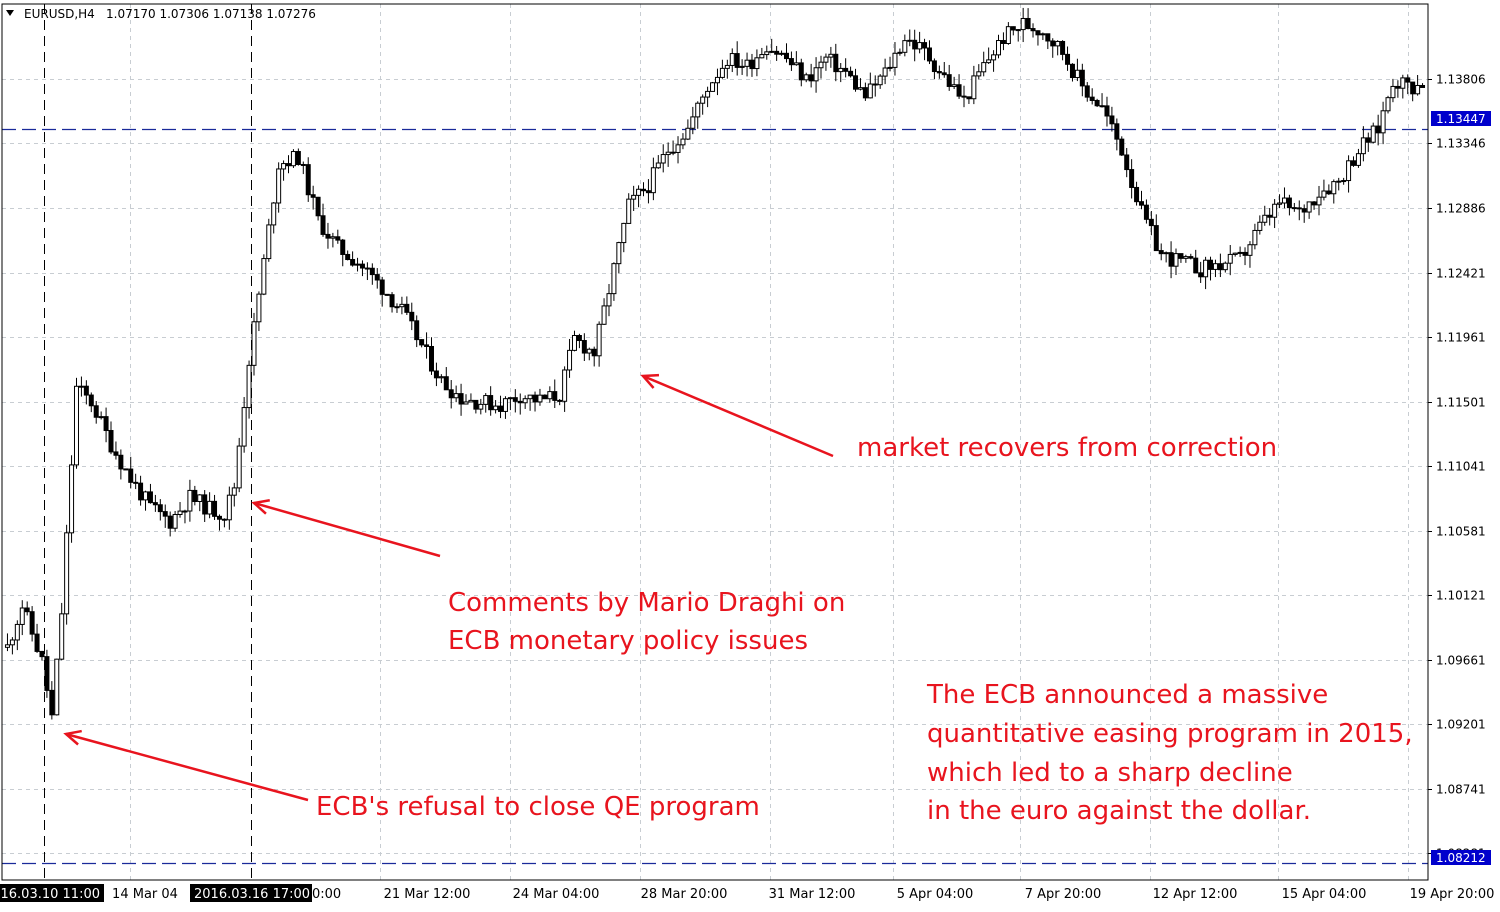  What do you see at coordinates (538, 807) in the screenshot?
I see `annotation-qe-refusal: ECB's refusal to close QE program` at bounding box center [538, 807].